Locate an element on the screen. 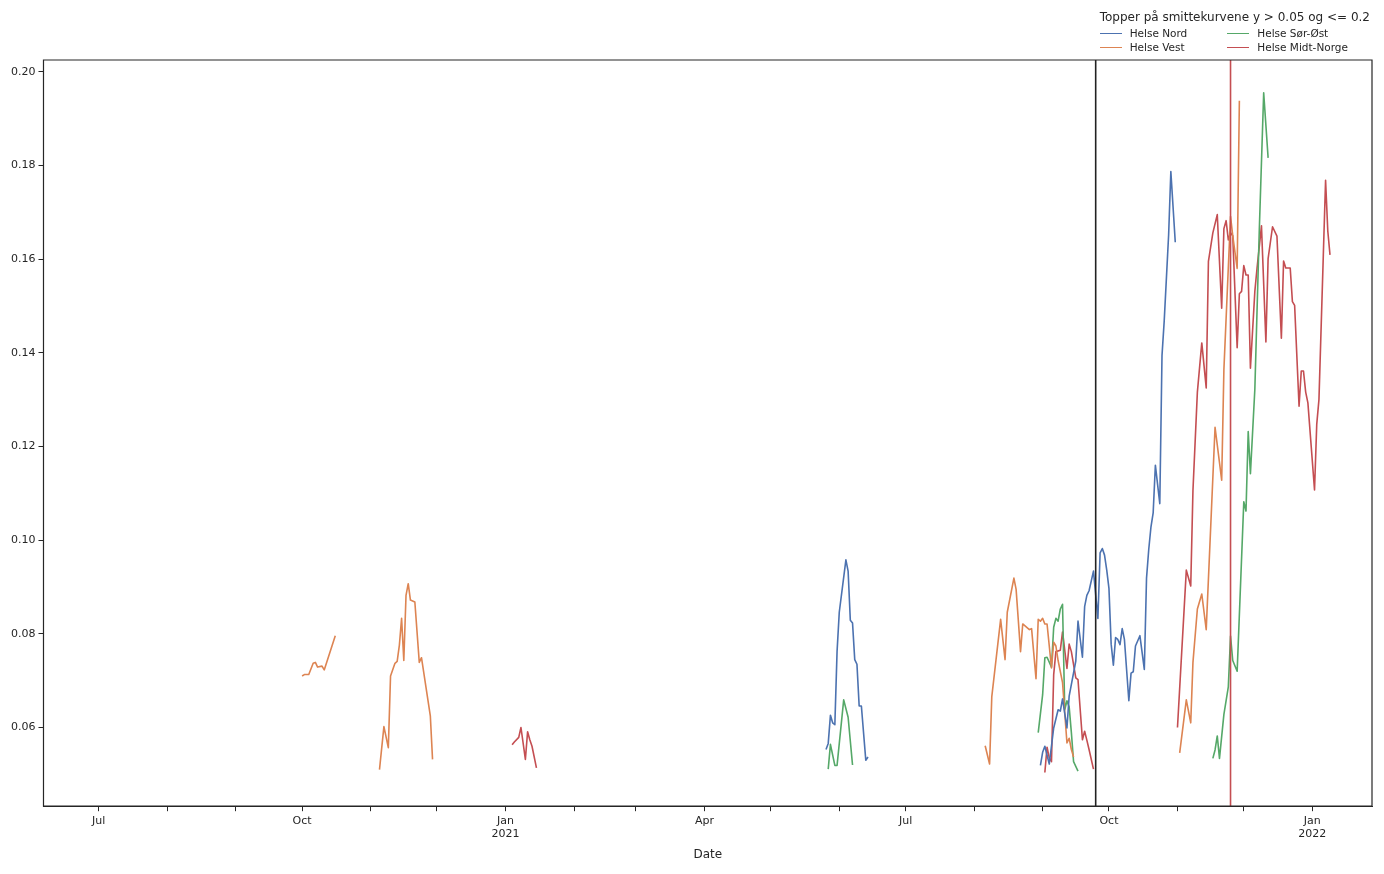 Image resolution: width=1384 pixels, height=874 pixels. legend-label: Helse Sør-Øst is located at coordinates (1293, 33).